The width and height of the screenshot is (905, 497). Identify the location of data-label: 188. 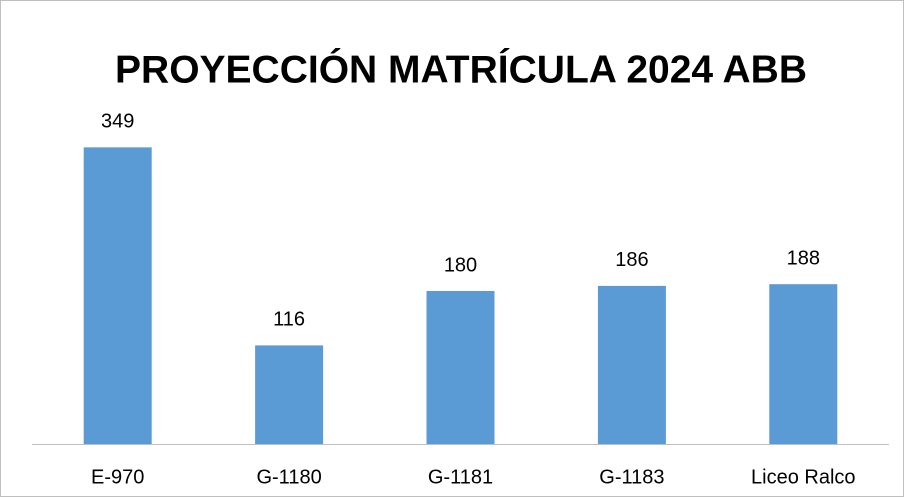
(803, 258).